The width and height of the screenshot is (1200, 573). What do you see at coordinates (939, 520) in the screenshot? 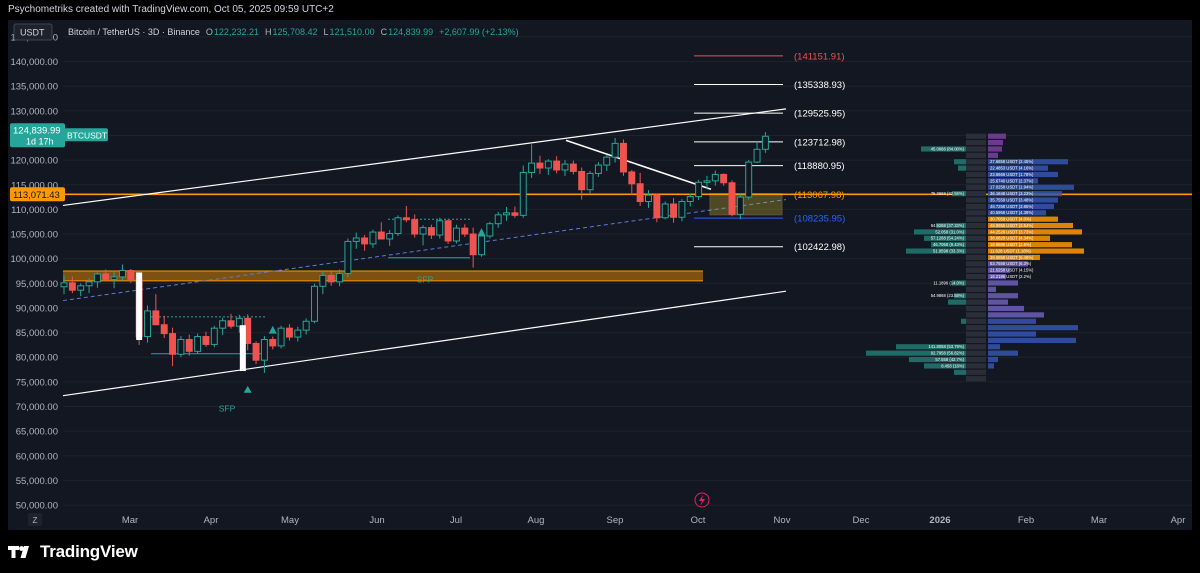
I see `x-tick-label: 2026` at bounding box center [939, 520].